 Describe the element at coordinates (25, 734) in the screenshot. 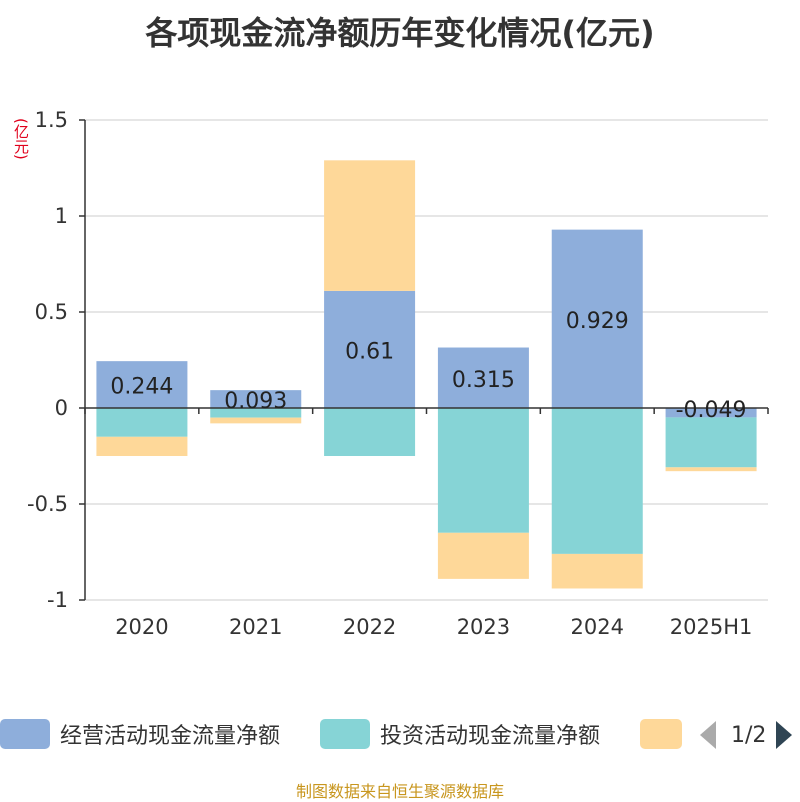

I see `legend-swatch-operating` at that location.